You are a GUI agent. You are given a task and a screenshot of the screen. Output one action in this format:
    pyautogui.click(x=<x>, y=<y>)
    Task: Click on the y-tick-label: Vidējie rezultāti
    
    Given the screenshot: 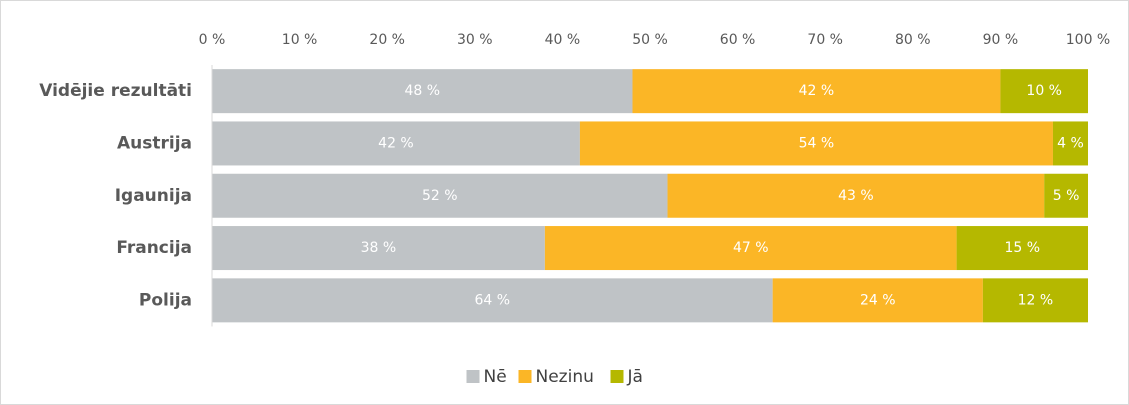 What is the action you would take?
    pyautogui.click(x=115, y=91)
    